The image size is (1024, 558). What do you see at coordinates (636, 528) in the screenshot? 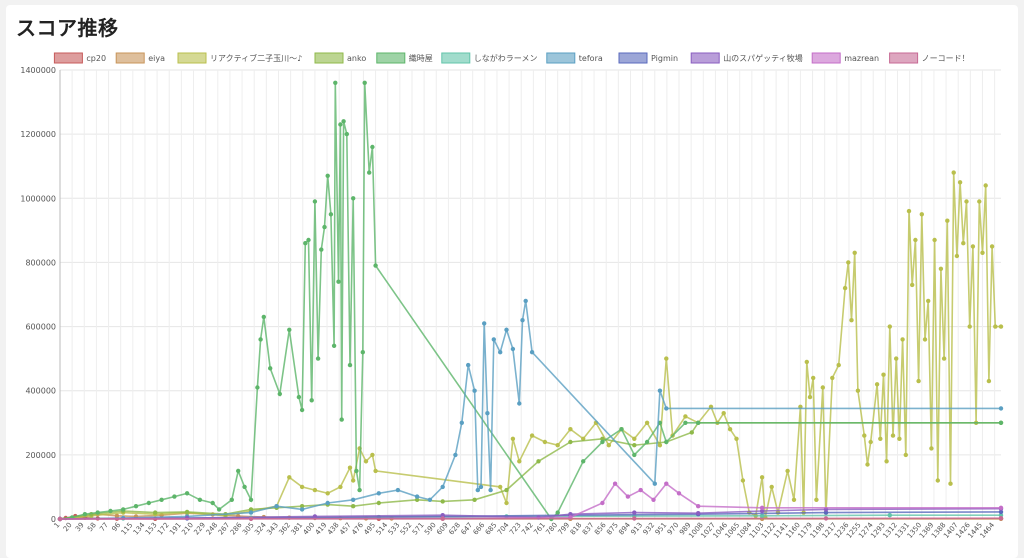
I see `x-tick-label: 913` at bounding box center [636, 528].